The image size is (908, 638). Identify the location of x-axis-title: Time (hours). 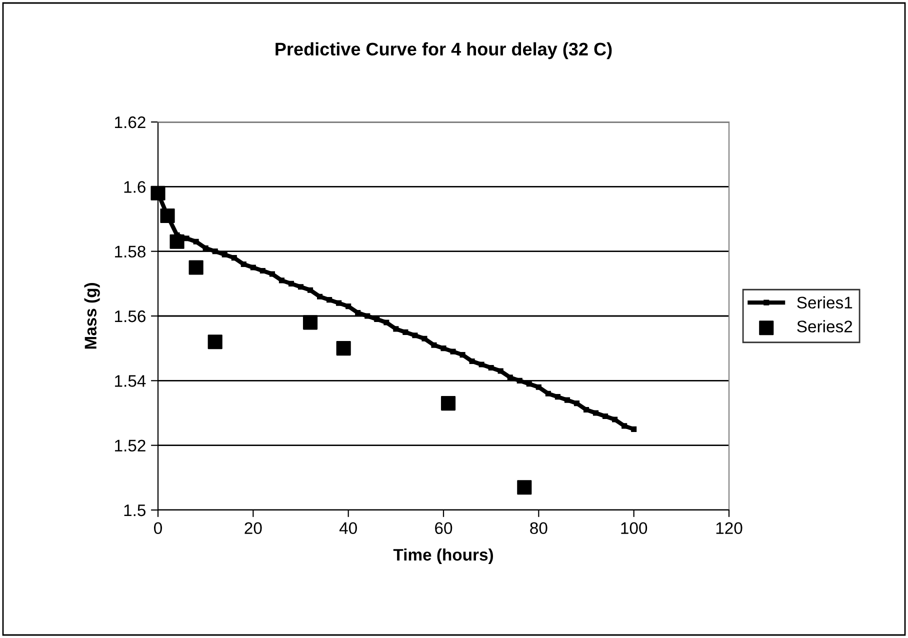
(443, 556).